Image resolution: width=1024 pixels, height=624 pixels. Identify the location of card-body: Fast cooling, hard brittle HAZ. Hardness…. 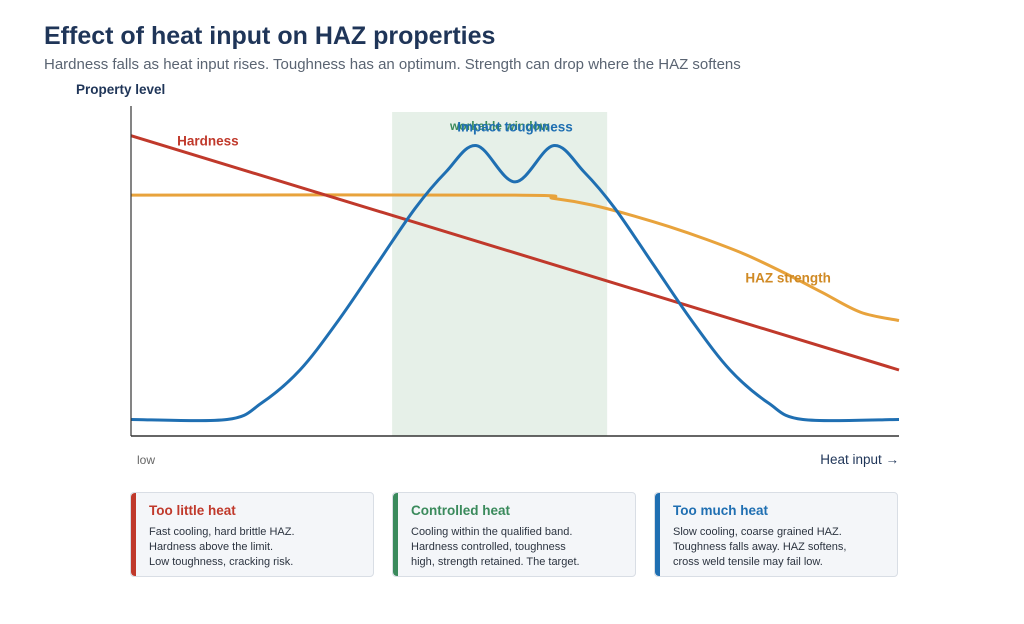
(256, 547).